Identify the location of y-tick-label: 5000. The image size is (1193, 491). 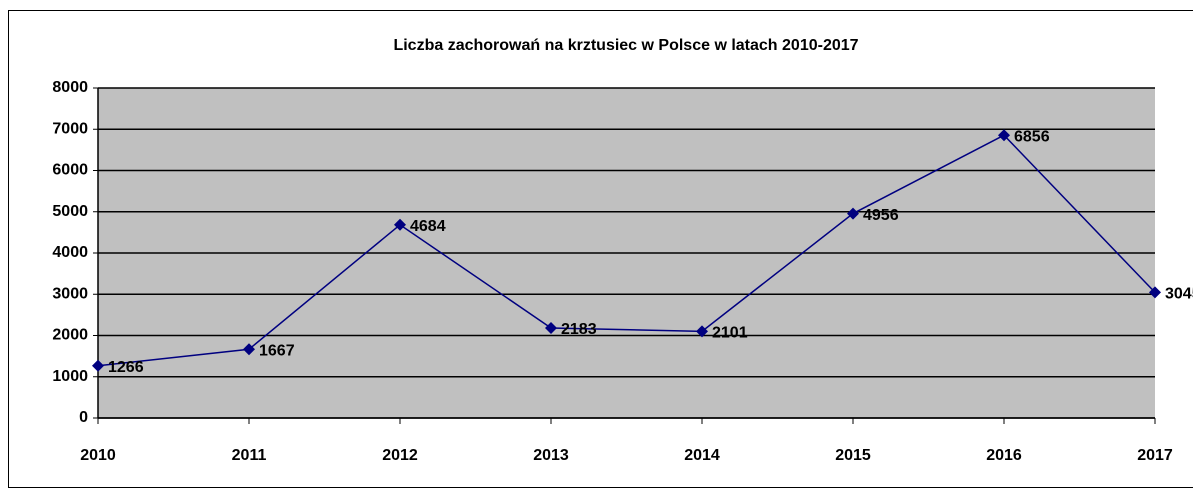
(70, 211).